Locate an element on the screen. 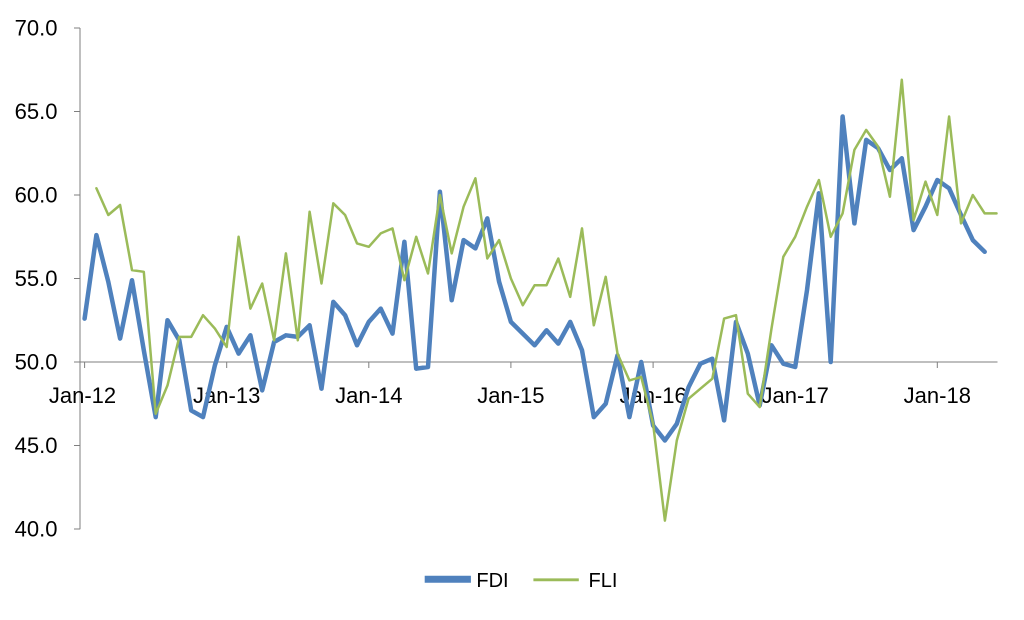 The height and width of the screenshot is (620, 1024). svg-text: Jan-15 is located at coordinates (510, 395).